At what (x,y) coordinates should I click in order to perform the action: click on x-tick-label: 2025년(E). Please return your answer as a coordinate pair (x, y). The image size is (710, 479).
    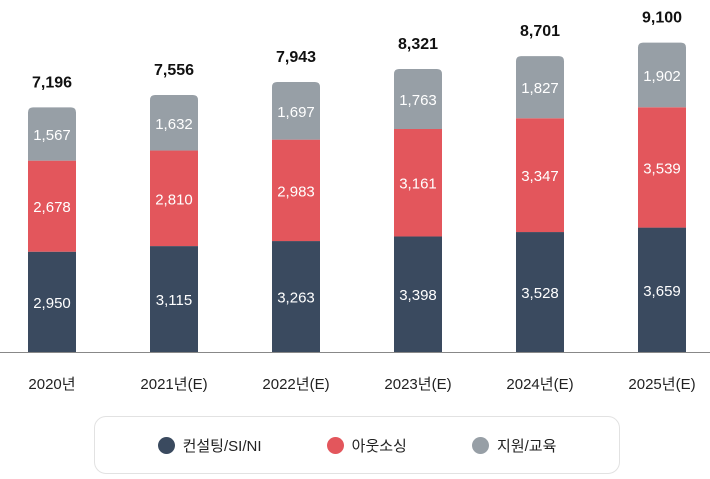
    Looking at the image, I should click on (661, 384).